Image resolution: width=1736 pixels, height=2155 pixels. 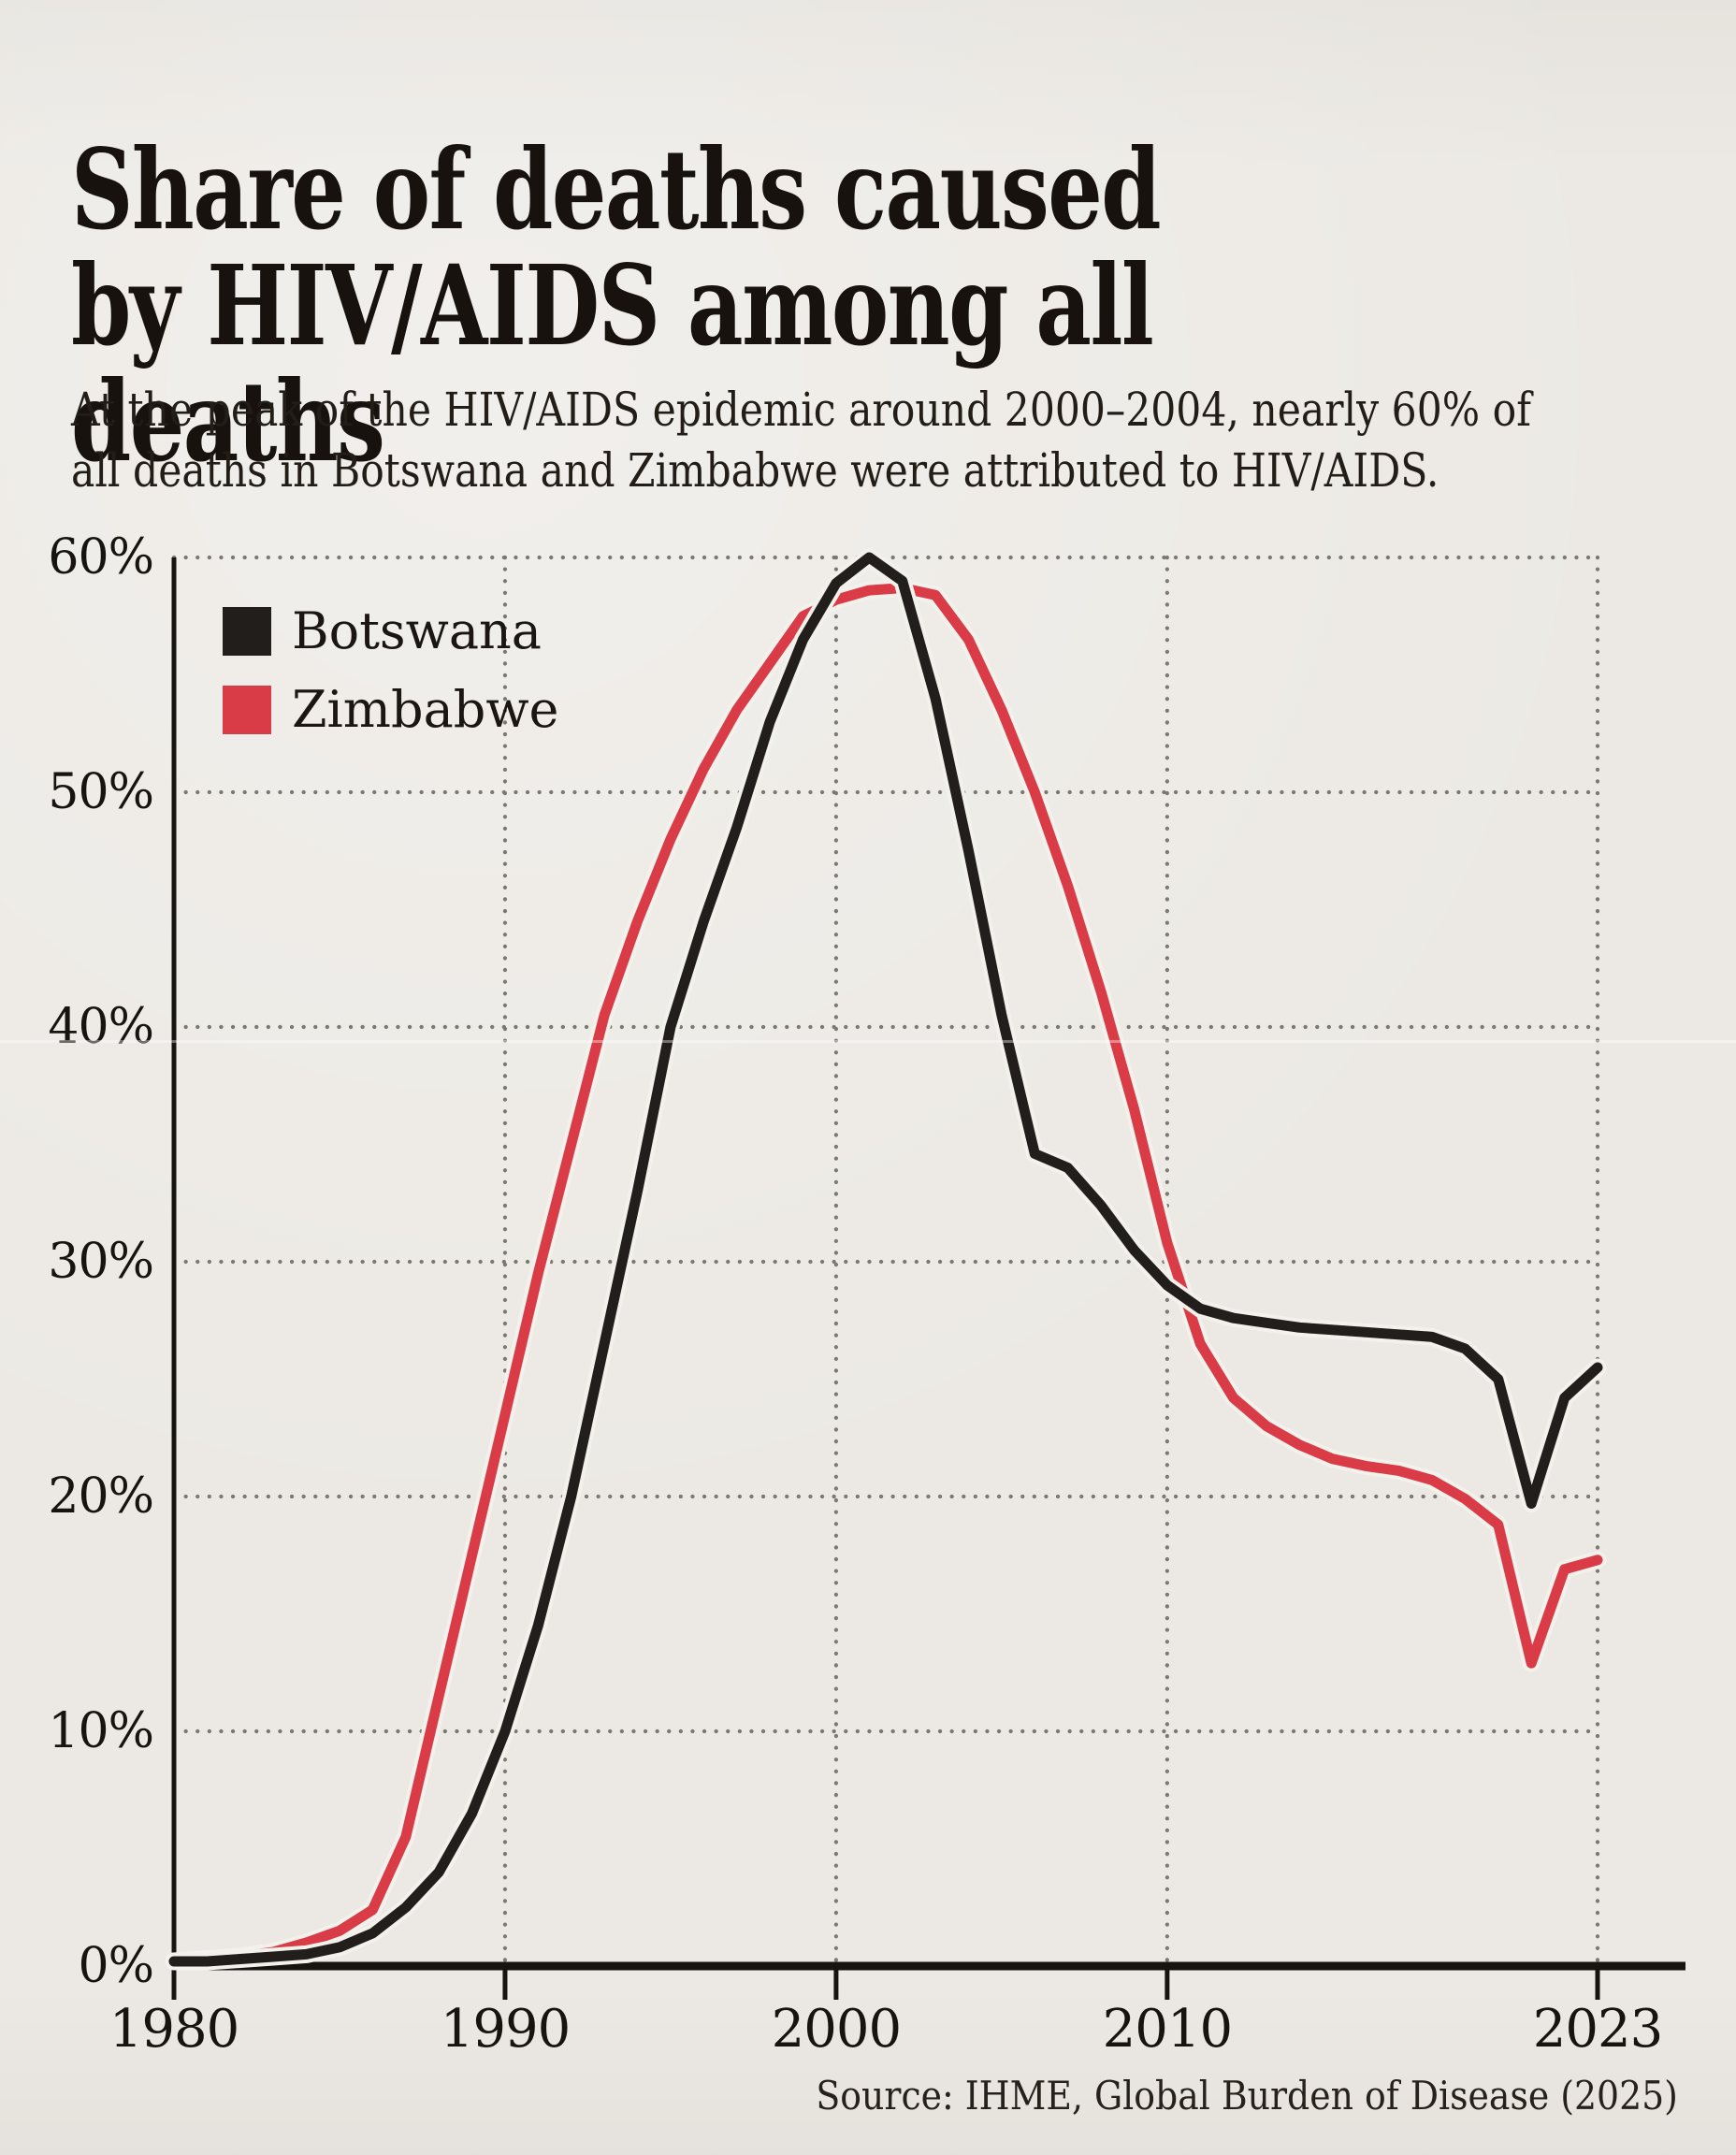 I want to click on y-tick-label-30: 30%, so click(x=100, y=1262).